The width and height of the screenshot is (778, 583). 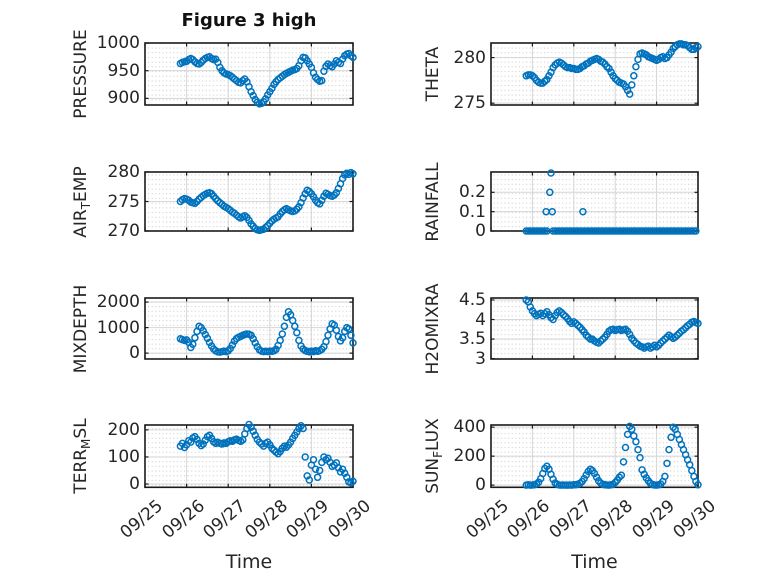 I want to click on x-axis-label: Time, so click(x=594, y=562).